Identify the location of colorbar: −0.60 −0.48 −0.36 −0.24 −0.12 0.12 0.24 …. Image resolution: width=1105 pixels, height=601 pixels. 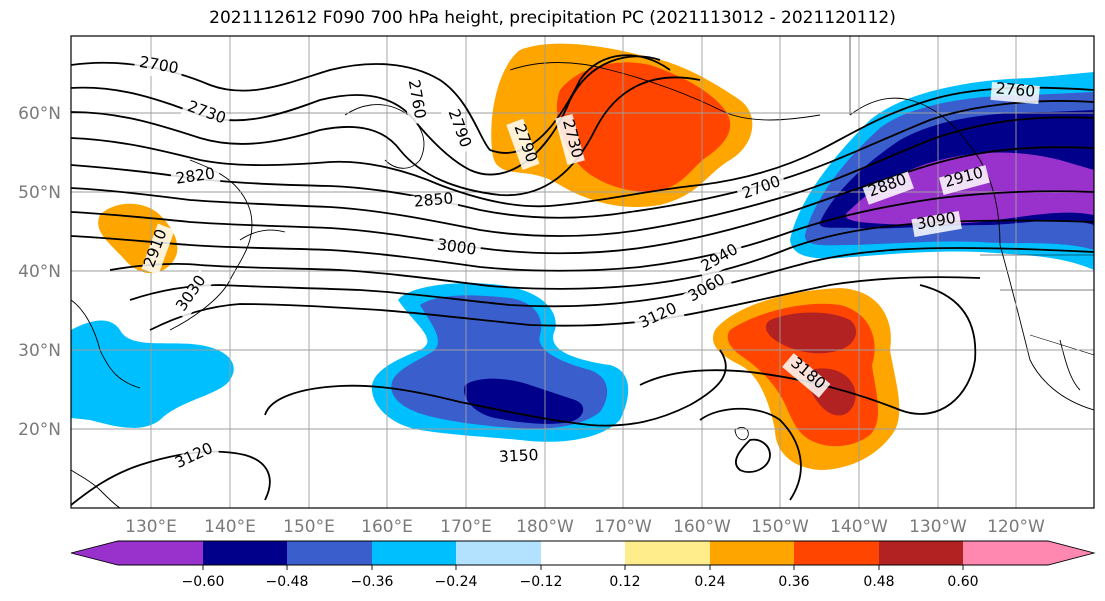
(583, 565).